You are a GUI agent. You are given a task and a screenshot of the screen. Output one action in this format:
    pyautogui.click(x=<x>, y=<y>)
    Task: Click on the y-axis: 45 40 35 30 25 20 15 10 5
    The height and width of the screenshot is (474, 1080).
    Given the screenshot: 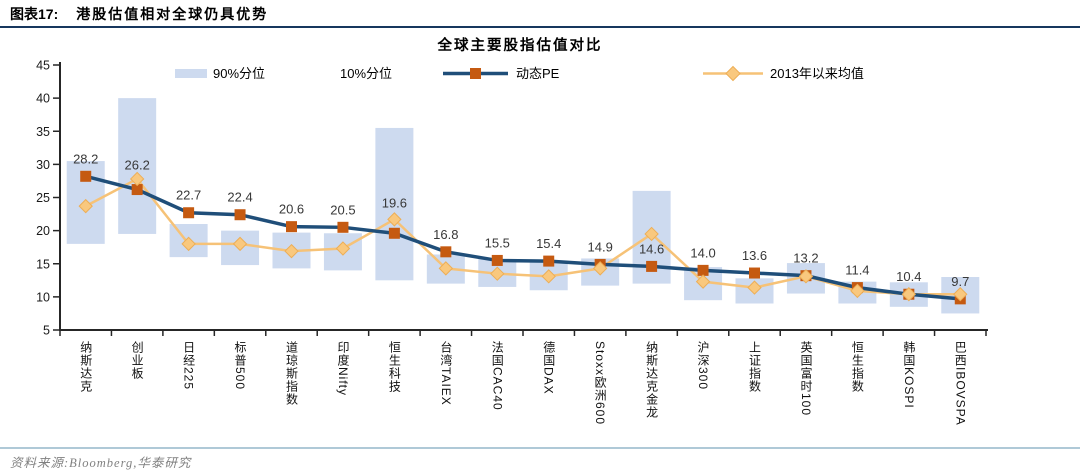 What is the action you would take?
    pyautogui.click(x=48, y=198)
    